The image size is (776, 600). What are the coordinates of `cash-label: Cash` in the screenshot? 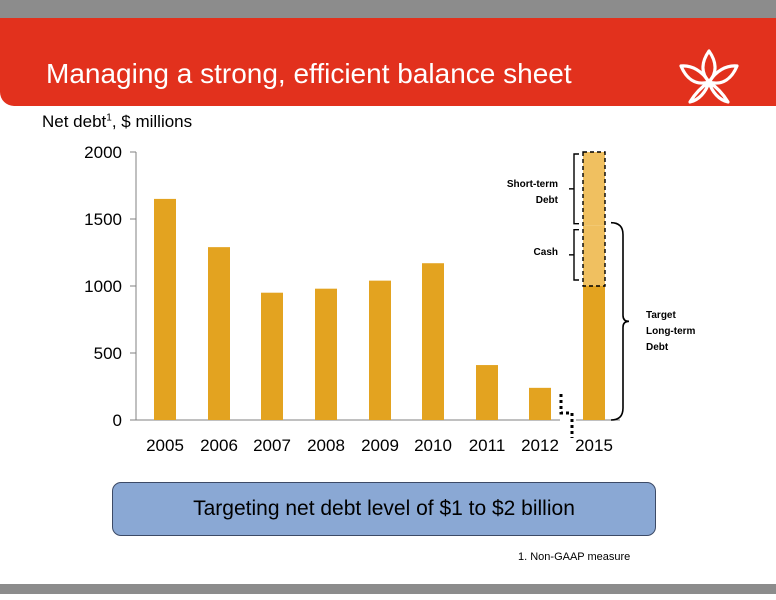 It's located at (546, 252).